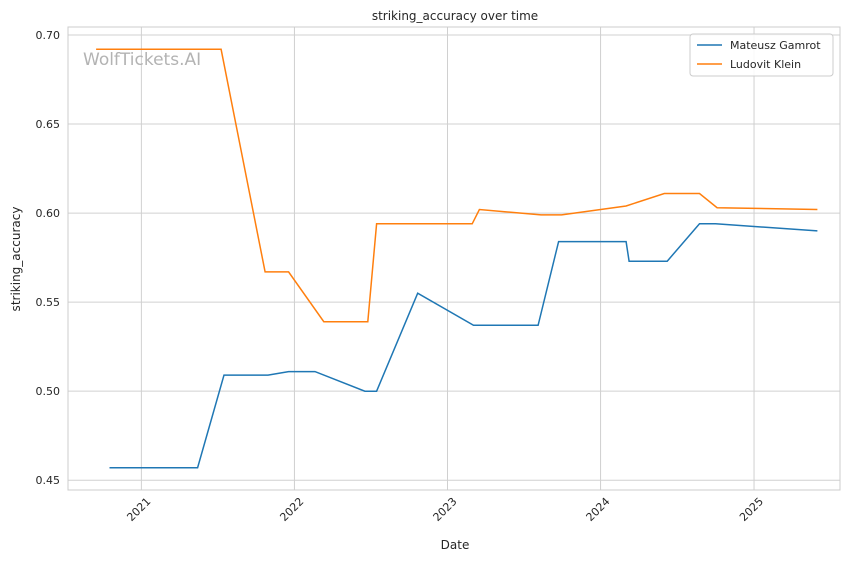 The height and width of the screenshot is (561, 852). I want to click on legend: Mateusz Gamrot Ludovit Klein, so click(761, 55).